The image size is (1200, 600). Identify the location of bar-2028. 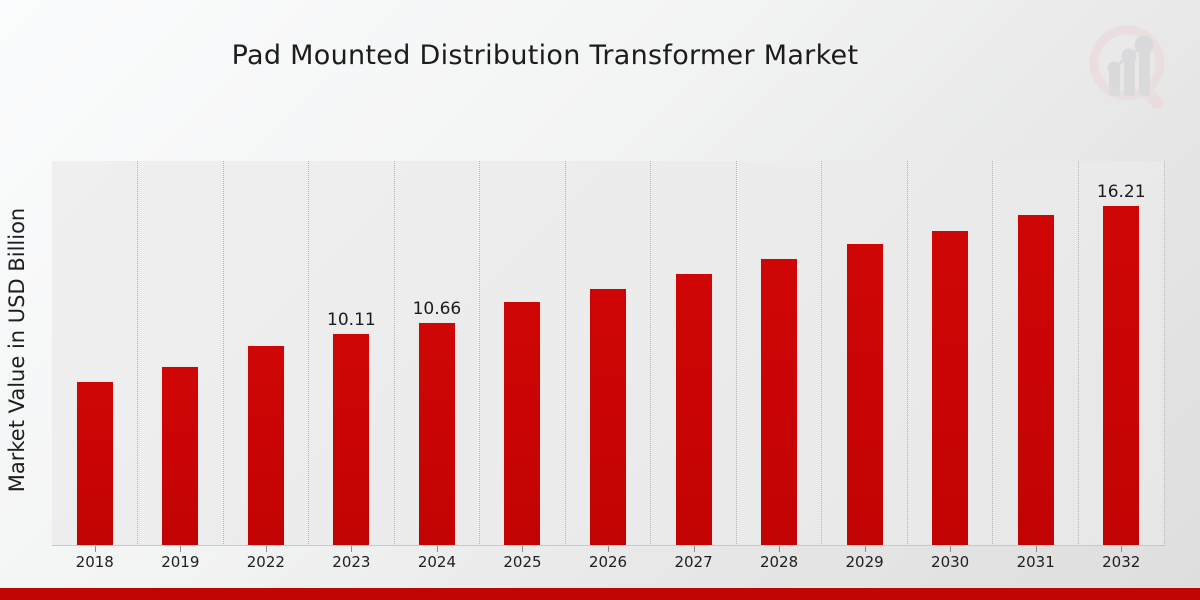
(779, 401).